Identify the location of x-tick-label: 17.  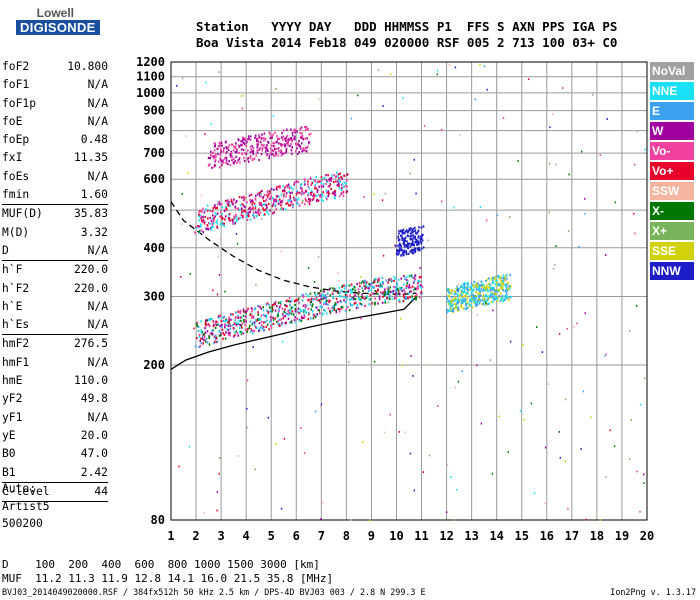
(572, 536).